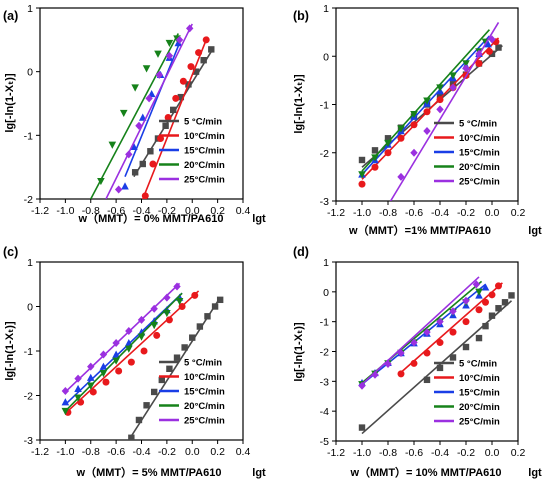  I want to click on x-tick-label: -1.0, so click(65, 452).